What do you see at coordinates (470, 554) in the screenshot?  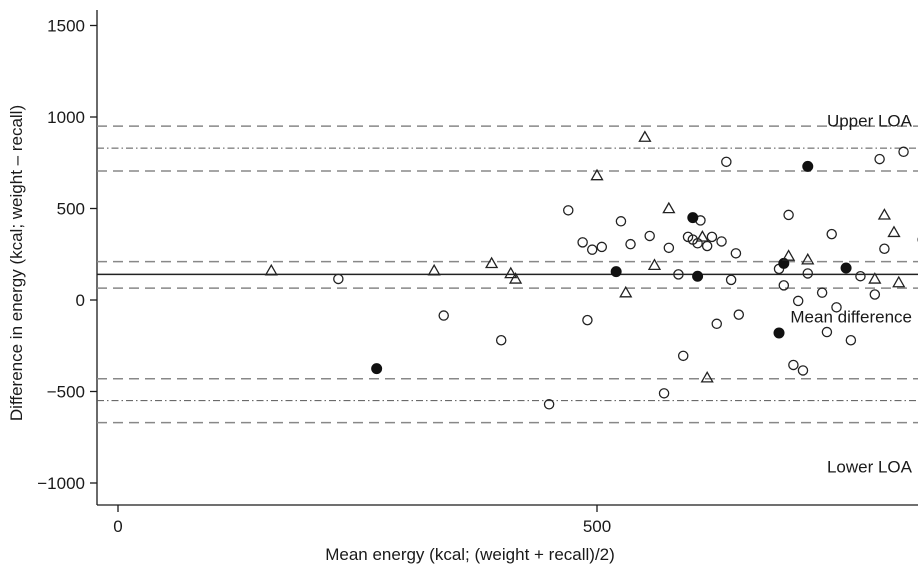 I see `x-axis-title: Mean energy (kcal; (weight + recall)/2)` at bounding box center [470, 554].